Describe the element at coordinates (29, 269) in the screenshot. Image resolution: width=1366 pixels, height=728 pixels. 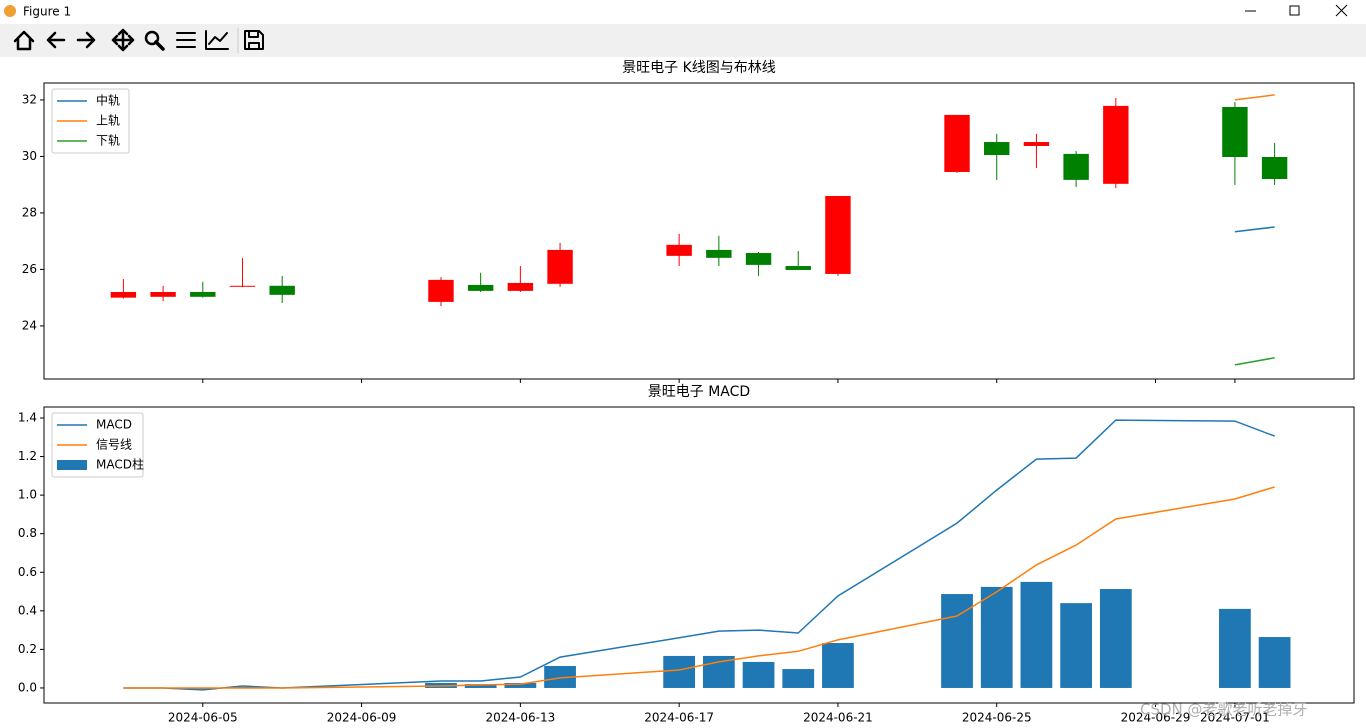
I see `y-tick-label: 26` at that location.